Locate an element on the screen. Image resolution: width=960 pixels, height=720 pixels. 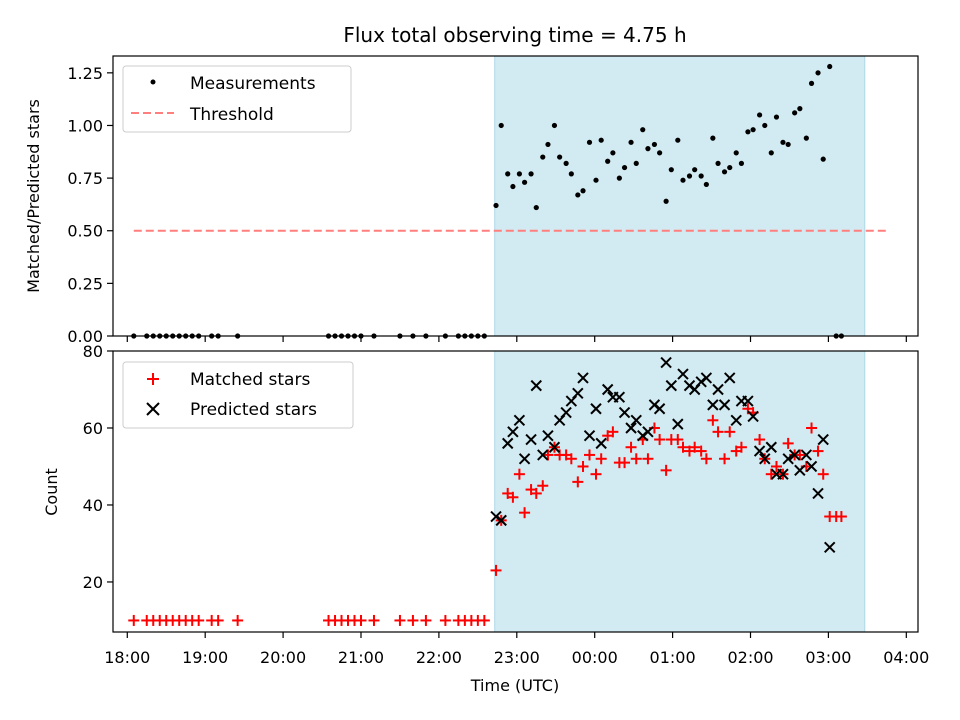
legend-threshold-label: Threshold is located at coordinates (231, 115).